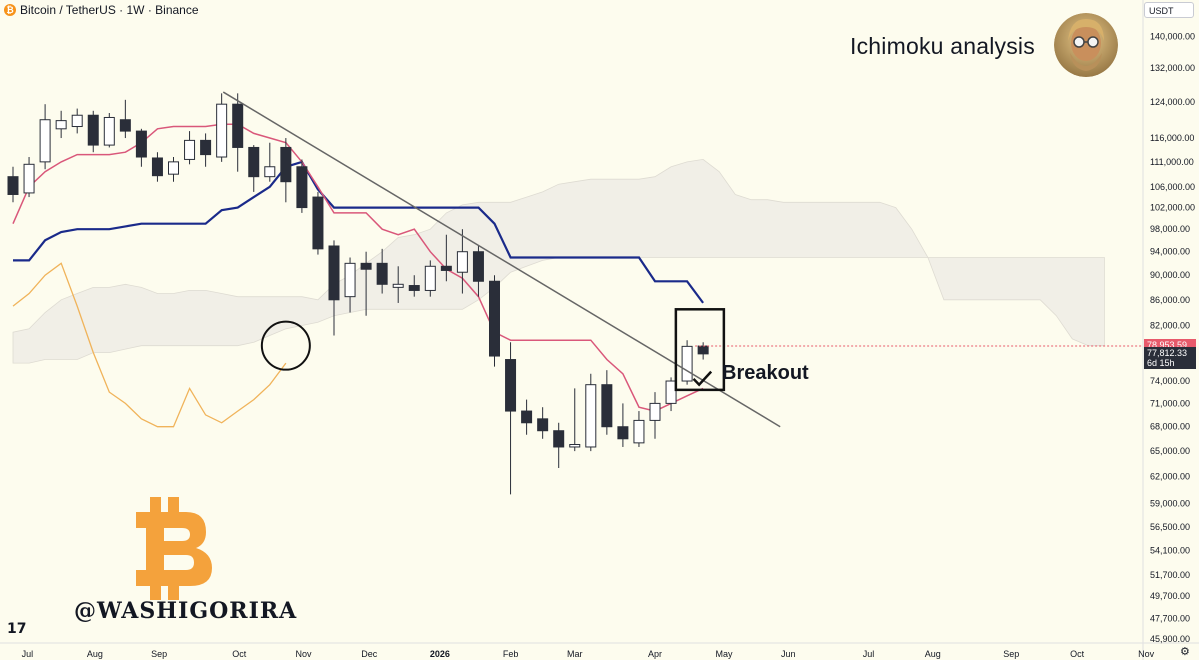 This screenshot has width=1199, height=660. Describe the element at coordinates (173, 508) in the screenshot. I see `btc-top-stroke-right` at that location.